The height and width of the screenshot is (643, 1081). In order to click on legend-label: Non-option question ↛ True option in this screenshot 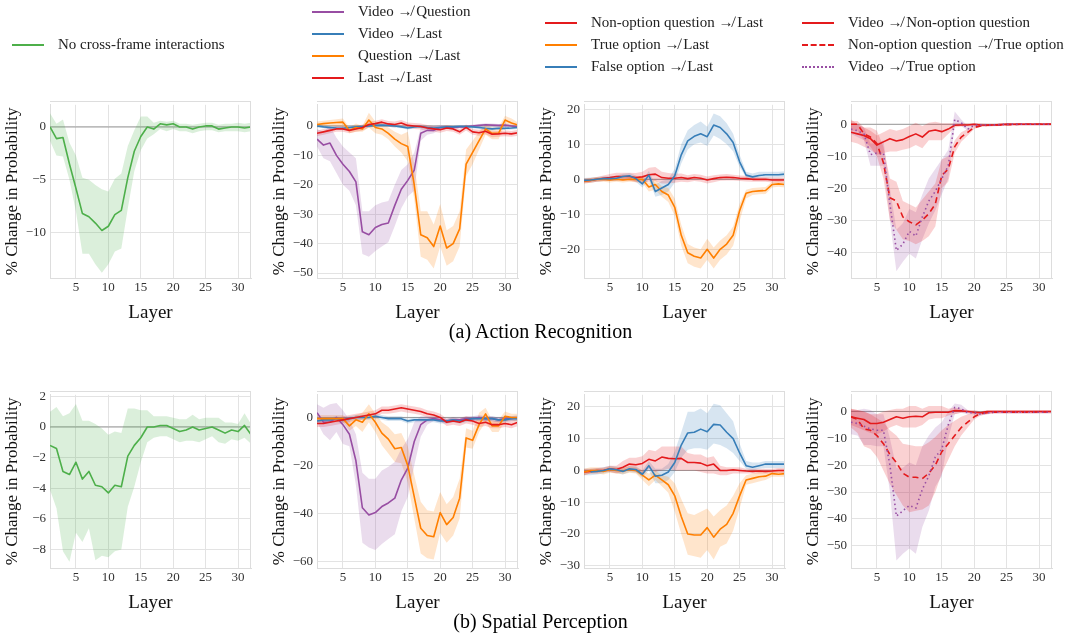, I will do `click(956, 44)`.